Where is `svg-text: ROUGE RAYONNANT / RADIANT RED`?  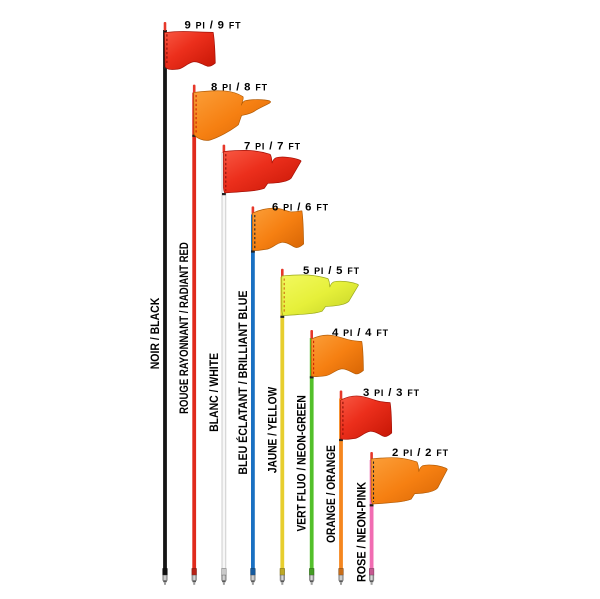
svg-text: ROUGE RAYONNANT / RADIANT RED is located at coordinates (184, 328).